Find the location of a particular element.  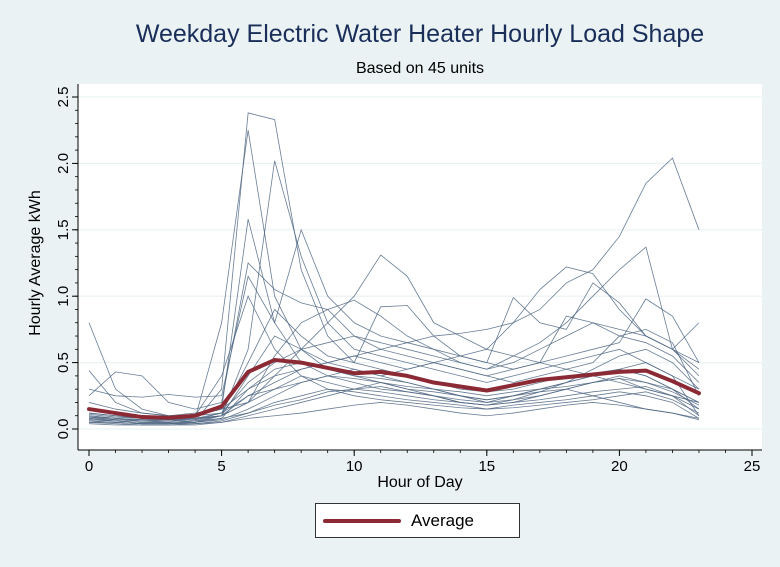

y-tick-label: 2.5 is located at coordinates (63, 97).